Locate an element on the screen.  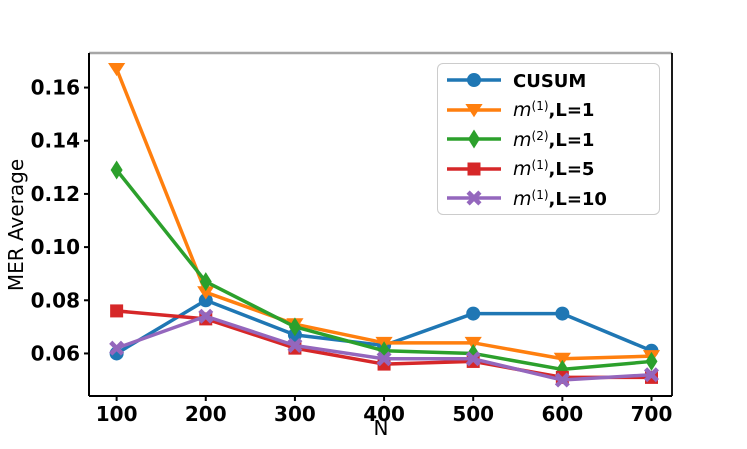
y-axis-label: MER Average is located at coordinates (16, 225).